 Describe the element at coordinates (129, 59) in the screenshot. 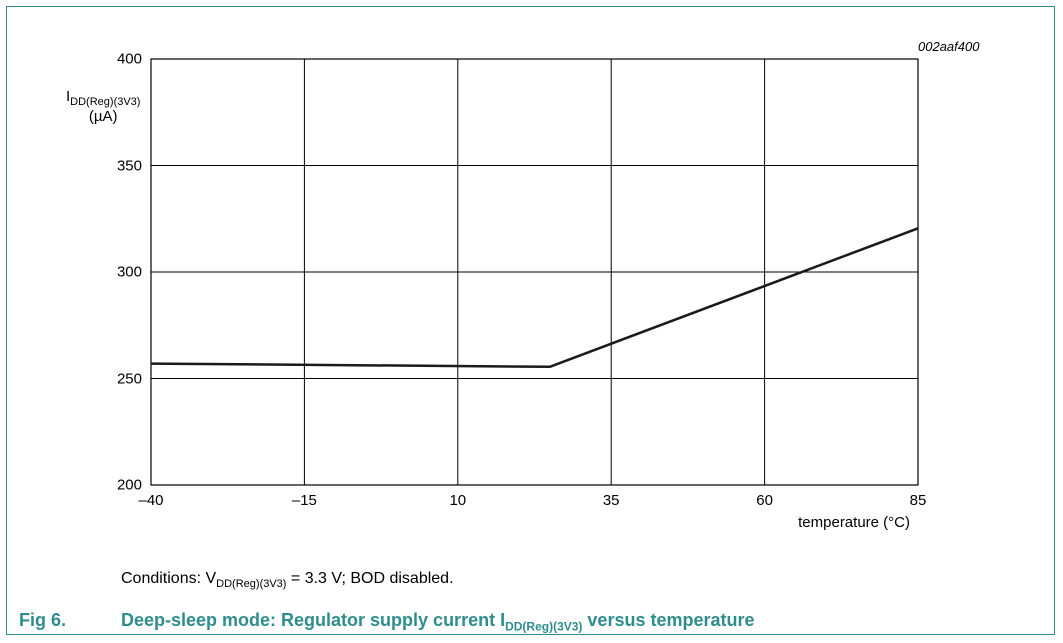

I see `y-tick-label: 400` at that location.